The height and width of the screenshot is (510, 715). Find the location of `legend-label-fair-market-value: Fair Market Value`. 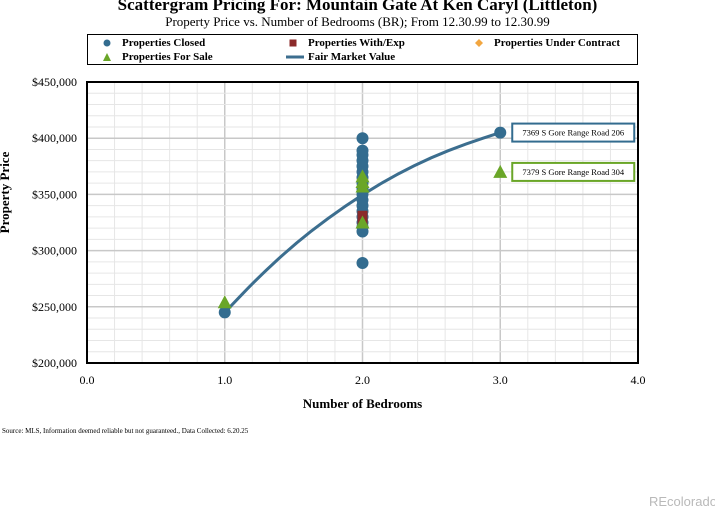

legend-label-fair-market-value: Fair Market Value is located at coordinates (352, 57).